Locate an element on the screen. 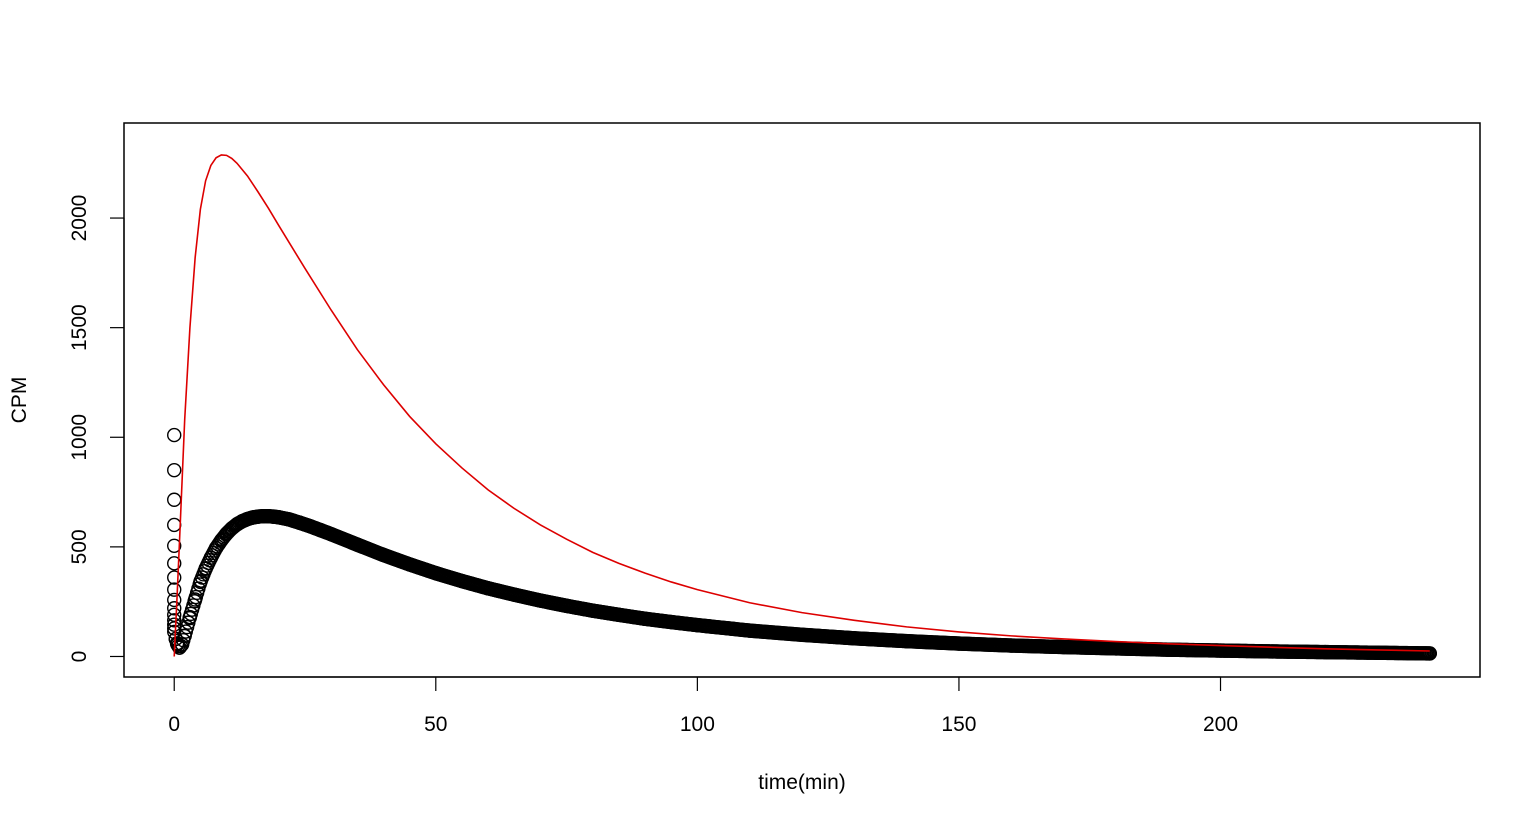  y-tick-label: 2000 is located at coordinates (79, 218).